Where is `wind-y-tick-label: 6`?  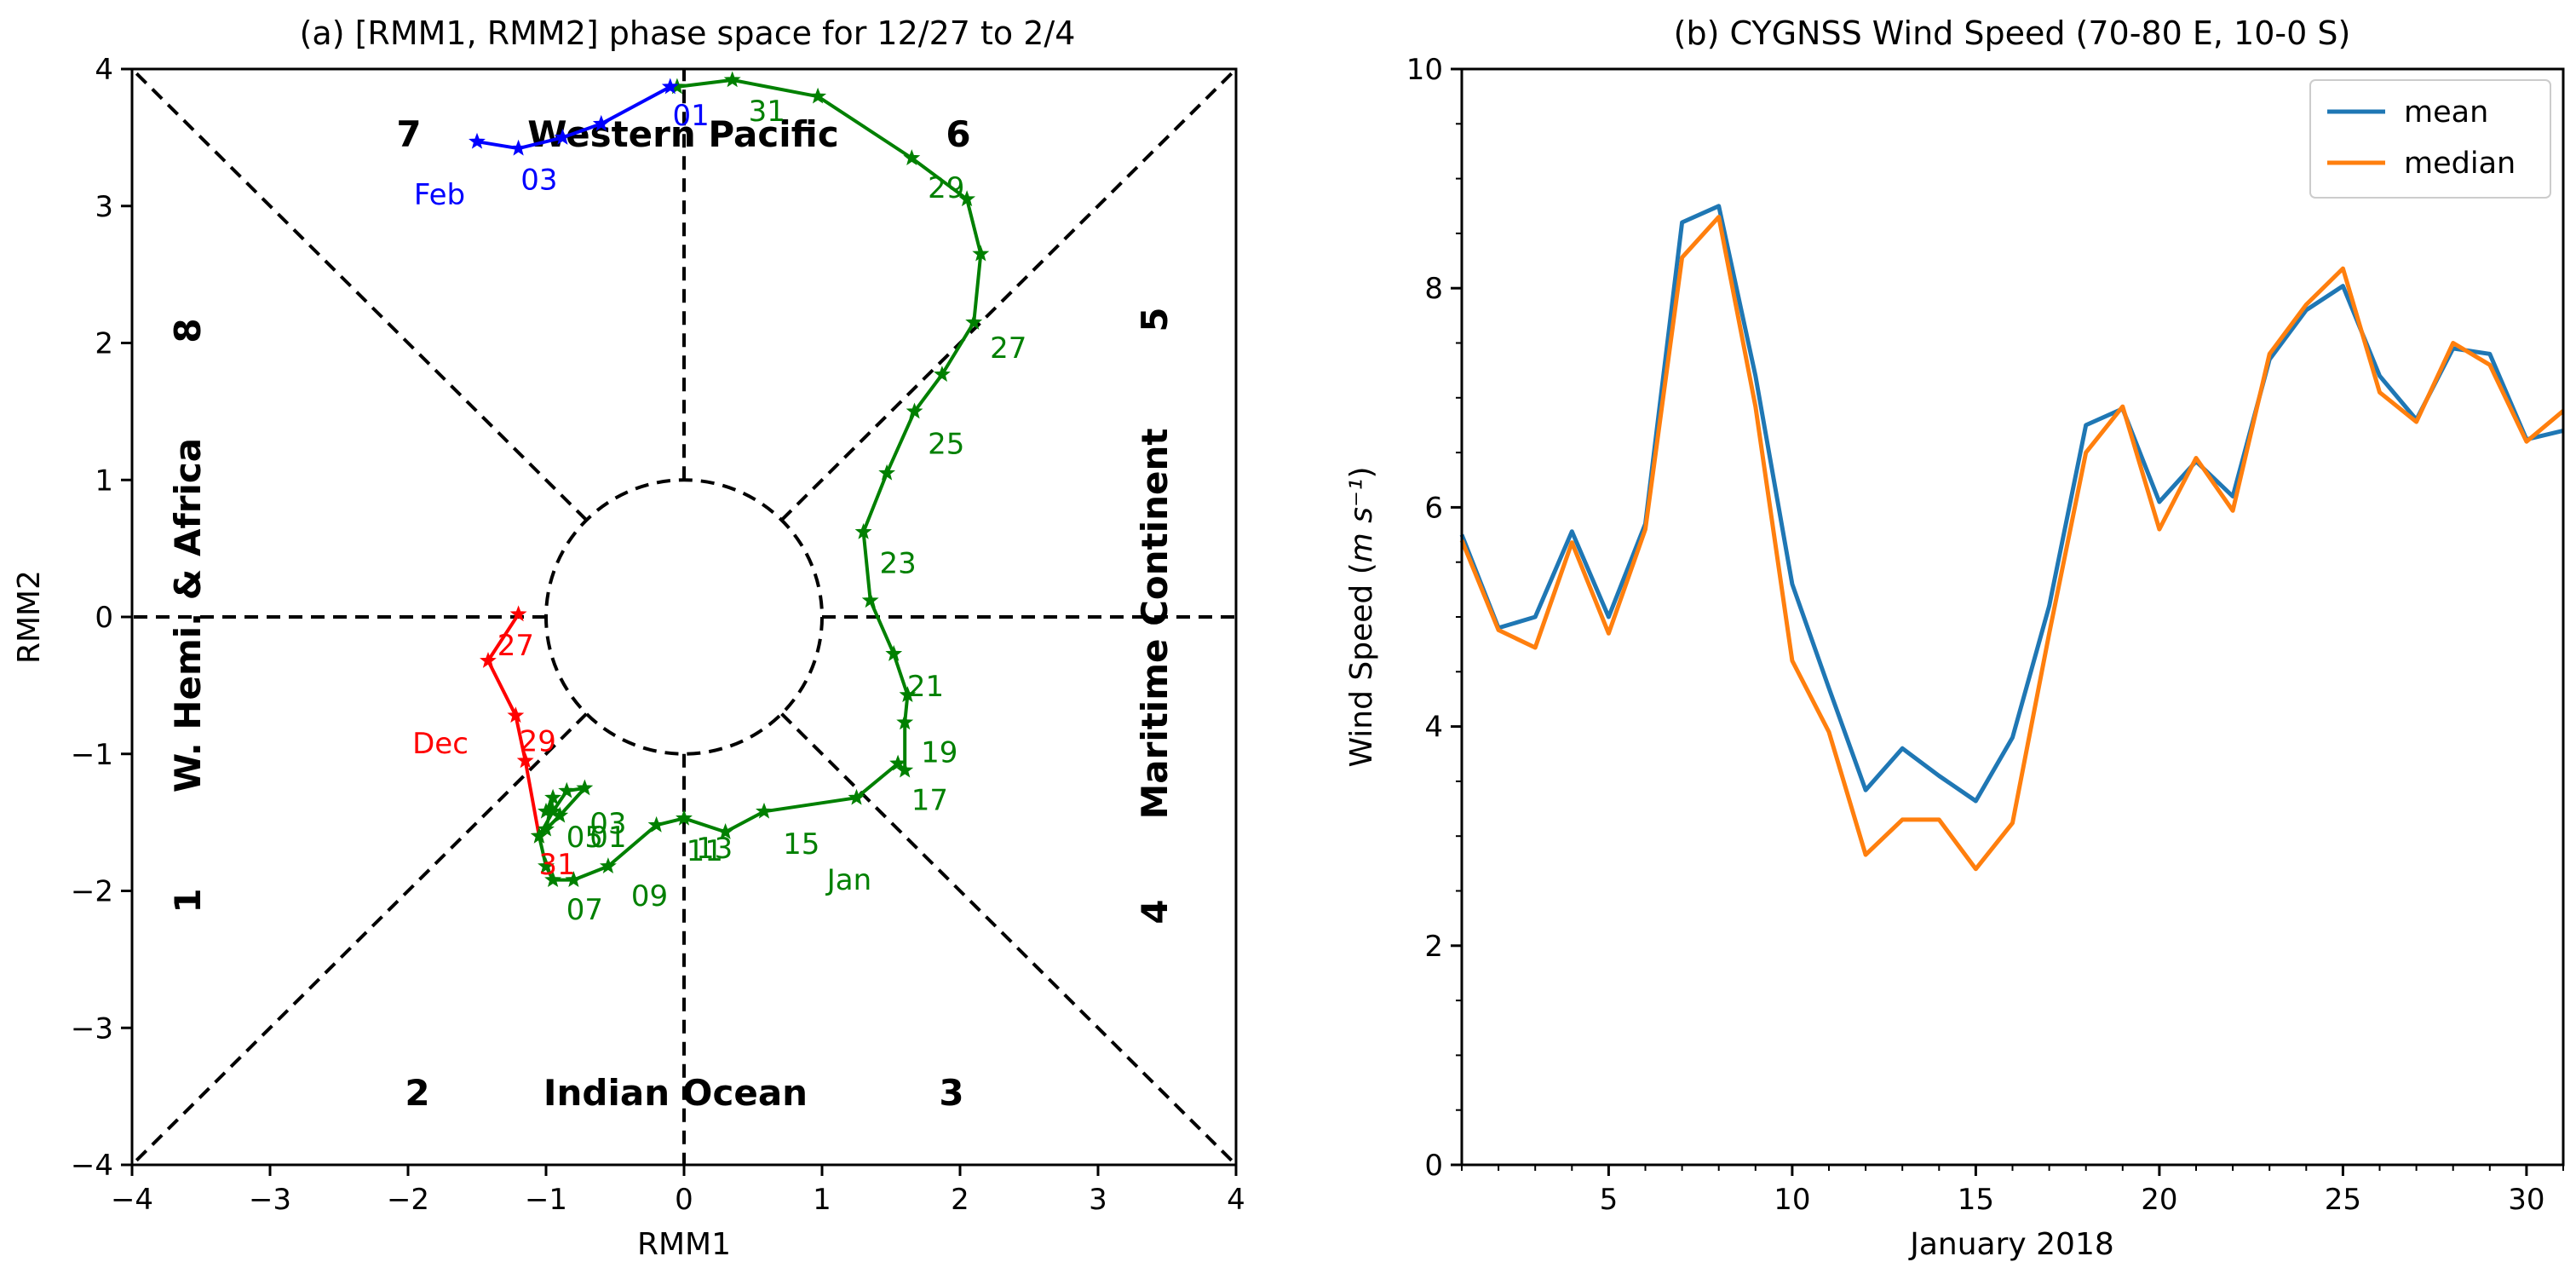 wind-y-tick-label: 6 is located at coordinates (1433, 508).